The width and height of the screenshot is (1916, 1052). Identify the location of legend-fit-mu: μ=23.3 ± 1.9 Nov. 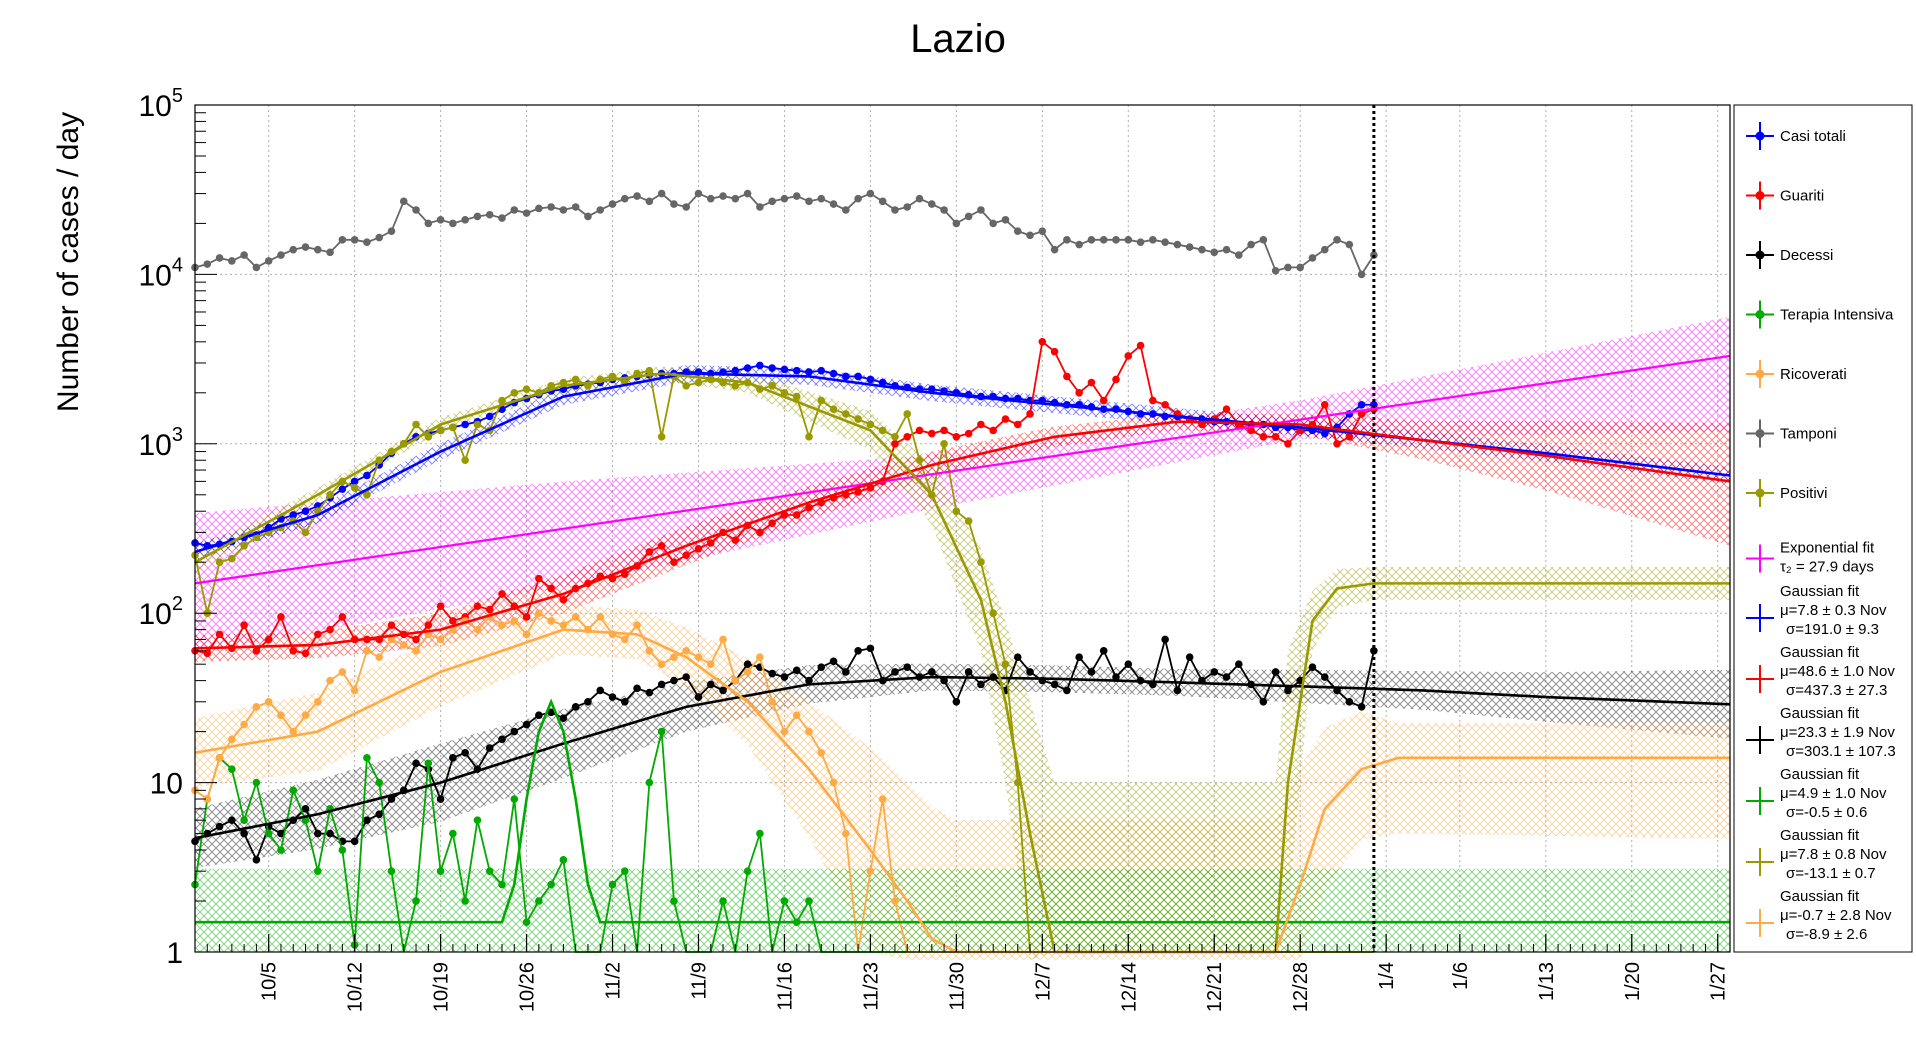
(1837, 732).